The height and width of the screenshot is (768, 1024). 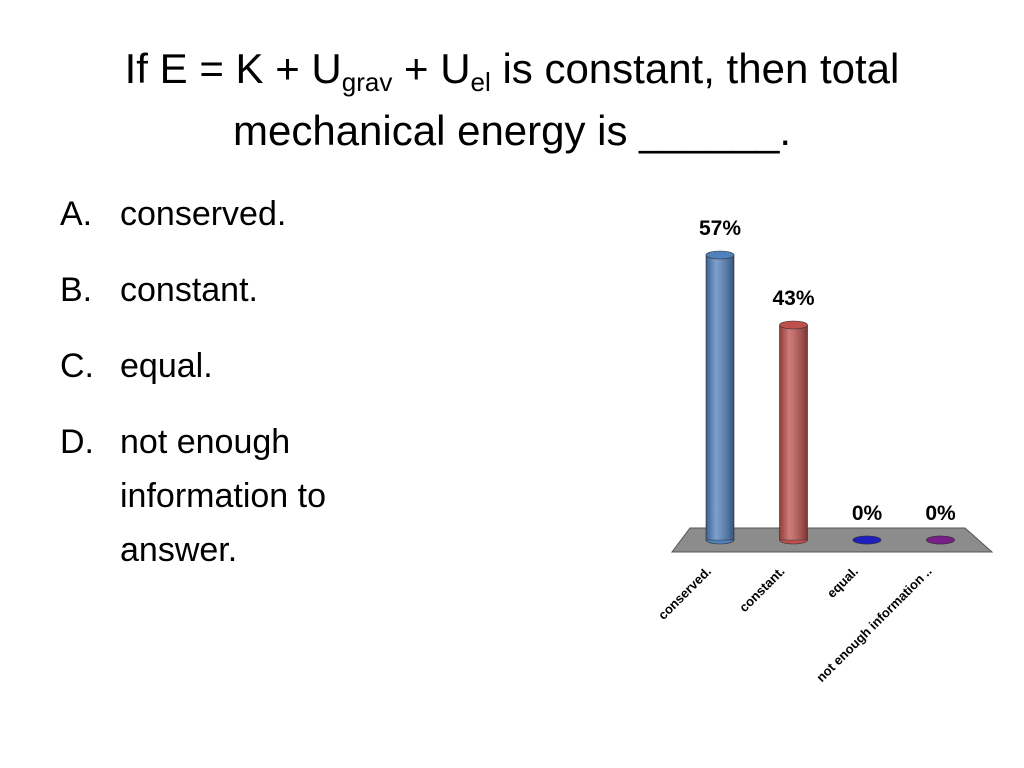 I want to click on chart-floor, so click(x=832, y=540).